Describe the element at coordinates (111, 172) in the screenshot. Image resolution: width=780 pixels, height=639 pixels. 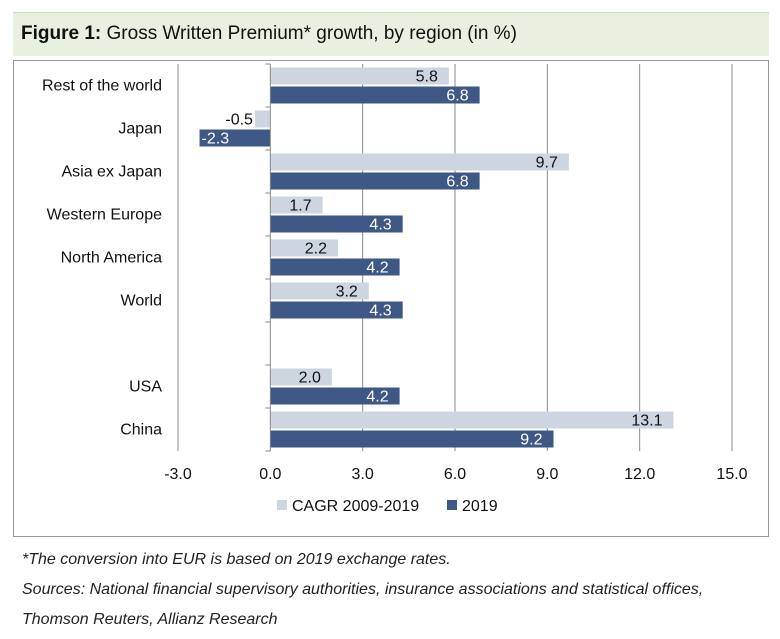
I see `category-label: Asia ex Japan` at that location.